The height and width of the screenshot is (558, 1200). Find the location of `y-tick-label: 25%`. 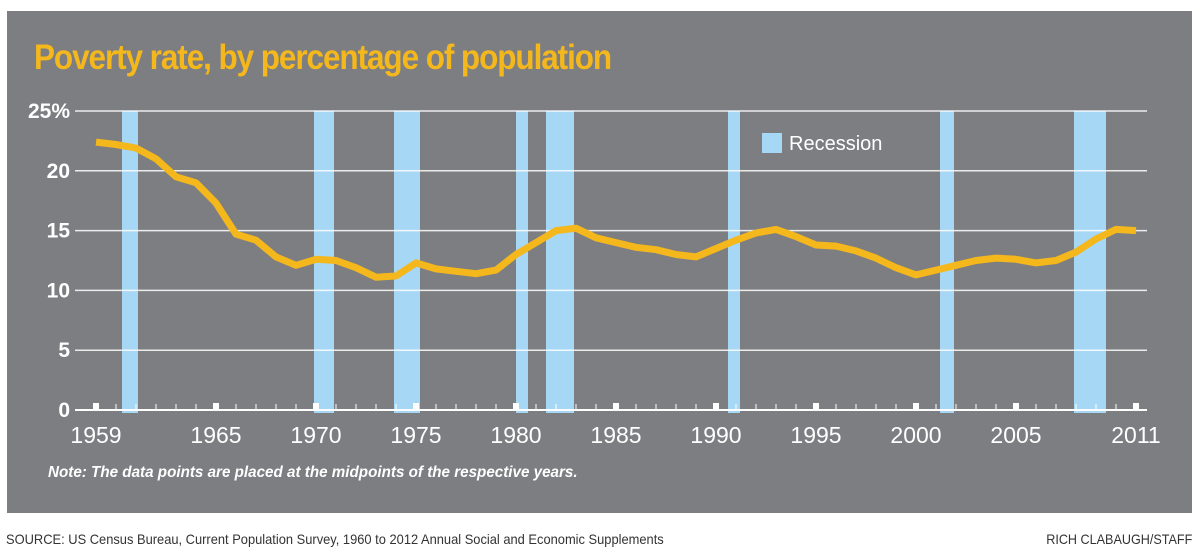

y-tick-label: 25% is located at coordinates (49, 111).